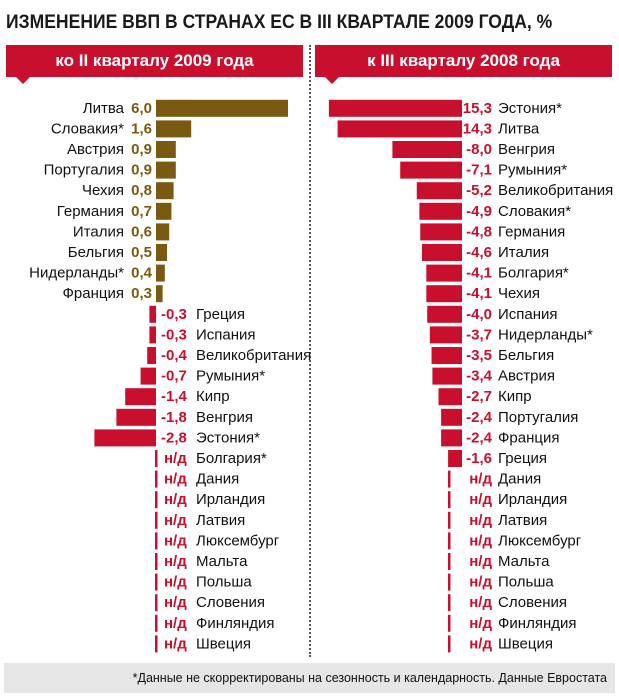 This screenshot has height=700, width=619. What do you see at coordinates (479, 211) in the screenshot?
I see `data-label: -4,9` at bounding box center [479, 211].